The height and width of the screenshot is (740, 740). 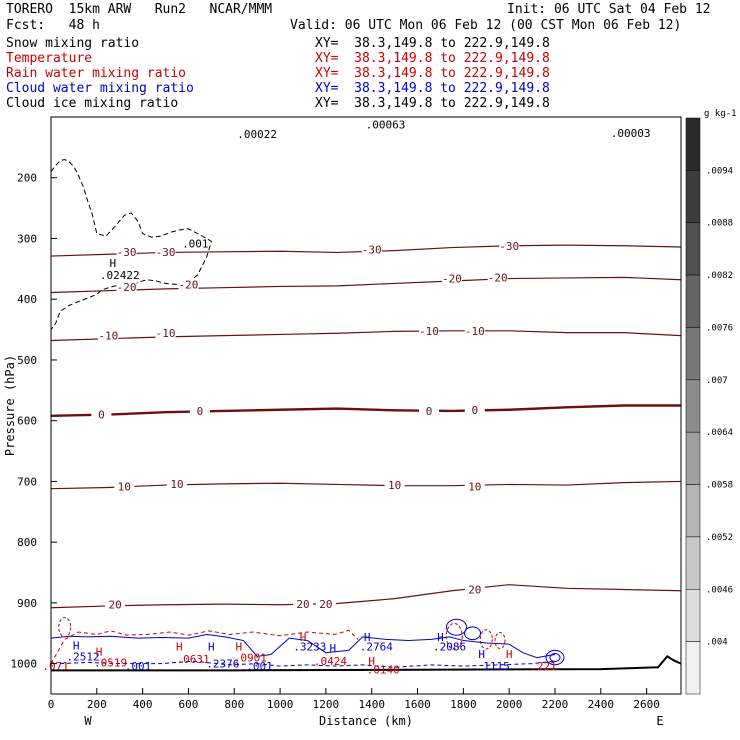 I want to click on hydrometeor-label: .3233, so click(x=309, y=647).